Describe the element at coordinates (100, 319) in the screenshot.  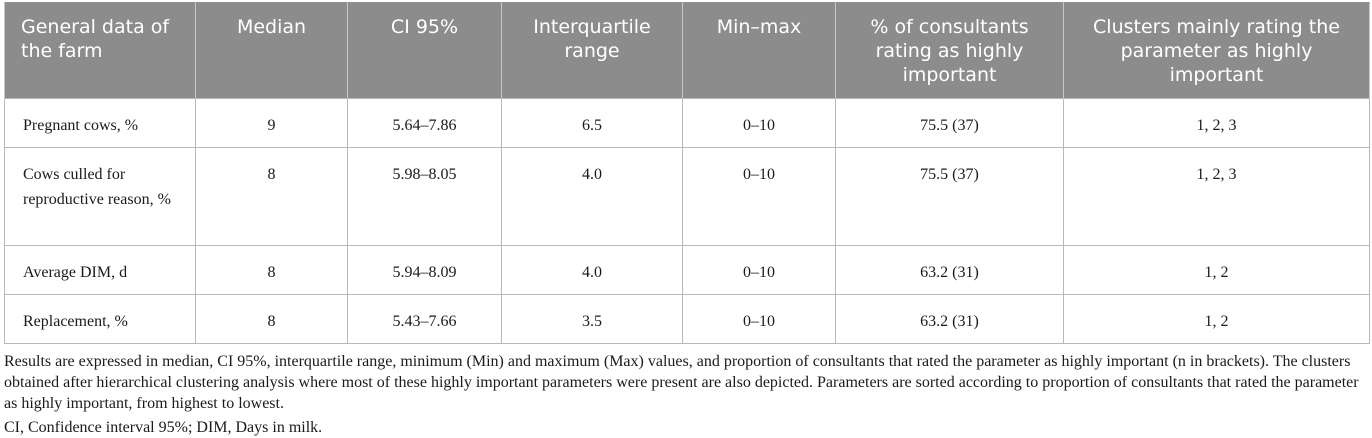
I see `cell-parameter: Replacement, %` at that location.